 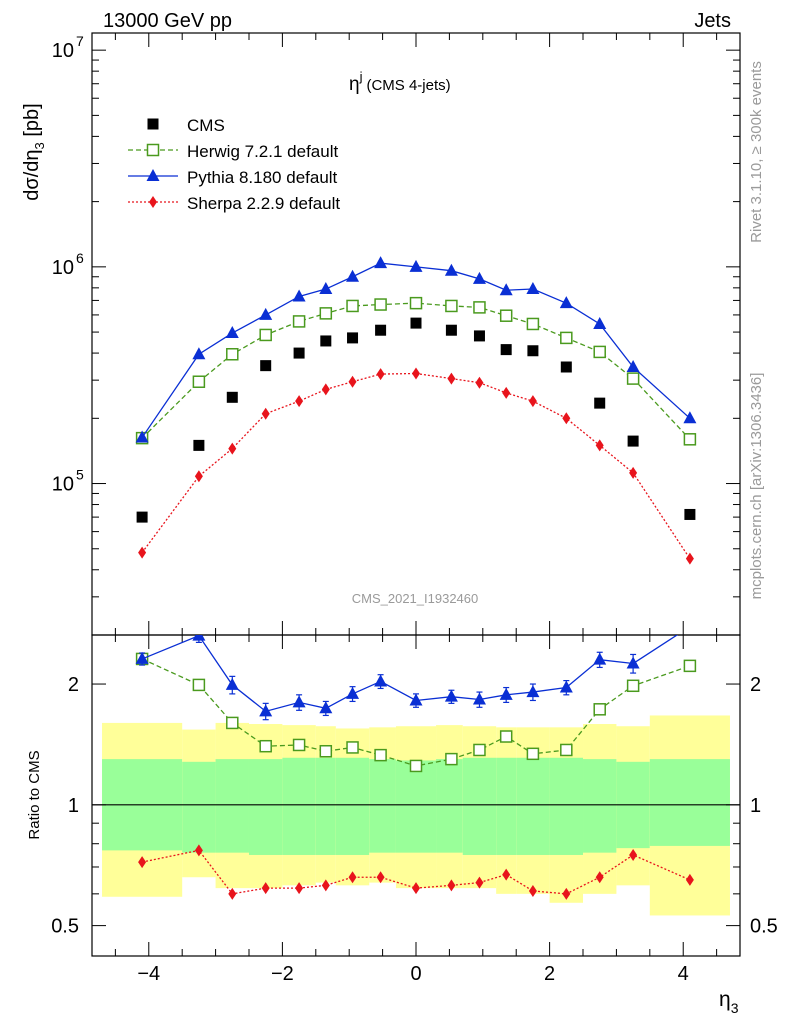 What do you see at coordinates (80, 475) in the screenshot?
I see `main-y-tick-exponent: 5` at bounding box center [80, 475].